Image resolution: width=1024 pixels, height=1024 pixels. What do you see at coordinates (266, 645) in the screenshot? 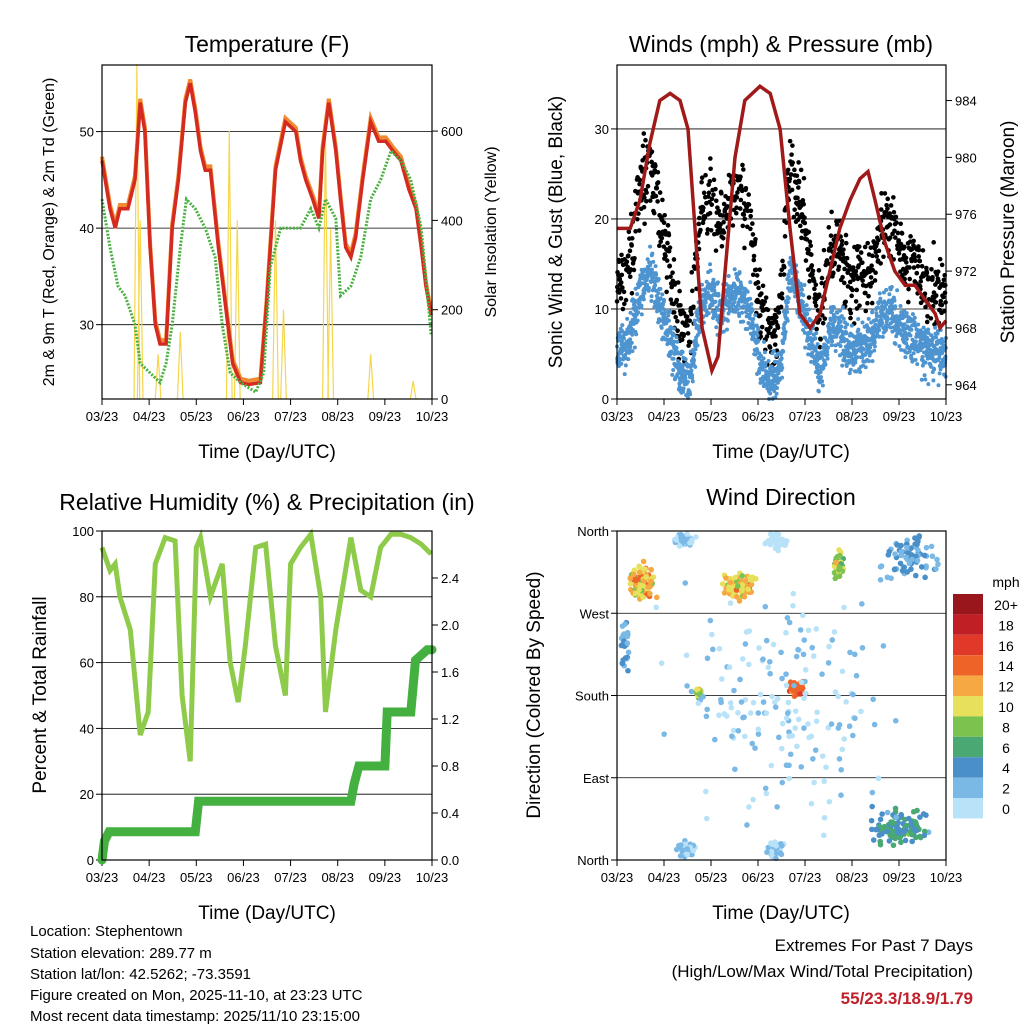
I see `humidity-line` at bounding box center [266, 645].